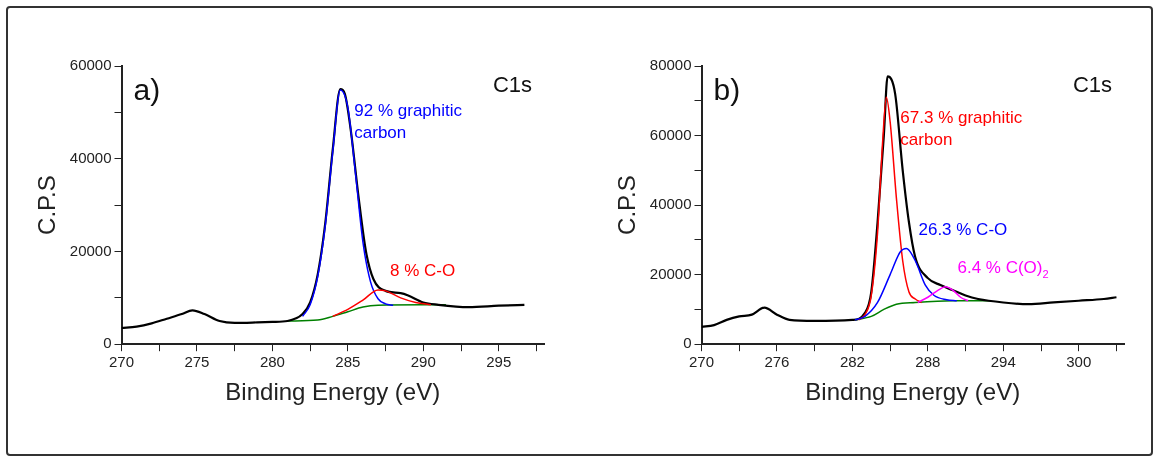 The width and height of the screenshot is (1161, 464). I want to click on x-tick-label: 282, so click(852, 362).